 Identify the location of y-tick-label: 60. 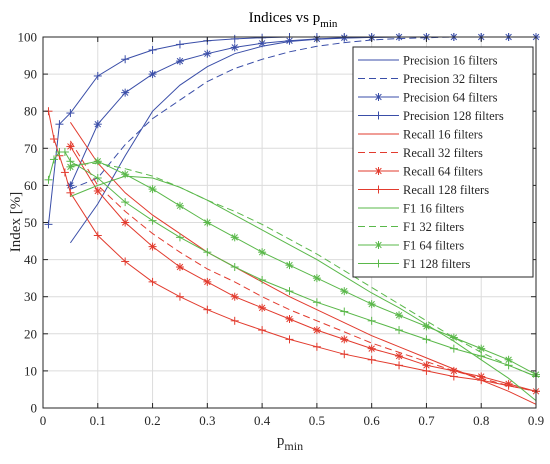
(30, 185).